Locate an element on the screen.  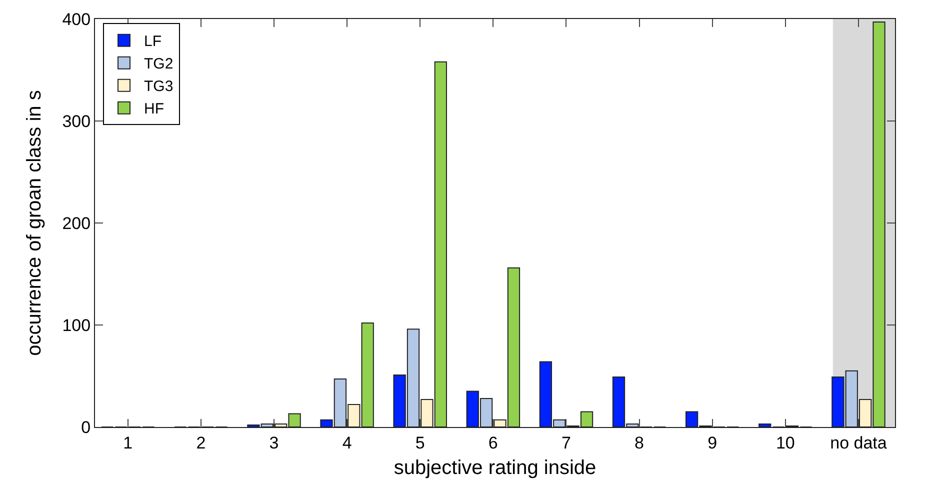
y-tick-label: 400 is located at coordinates (76, 19).